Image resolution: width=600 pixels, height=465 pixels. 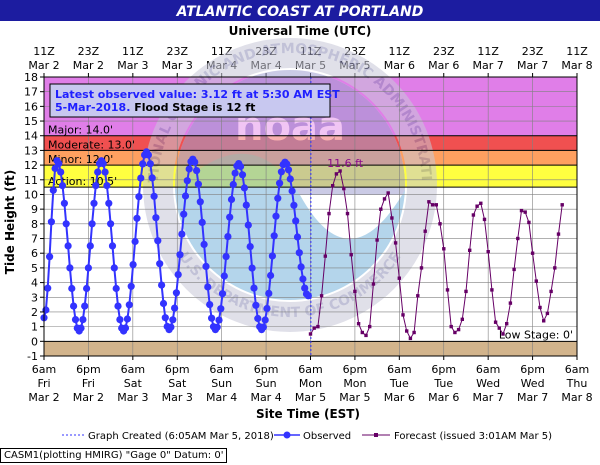 I want to click on y-tick-label: 6, so click(x=34, y=253).